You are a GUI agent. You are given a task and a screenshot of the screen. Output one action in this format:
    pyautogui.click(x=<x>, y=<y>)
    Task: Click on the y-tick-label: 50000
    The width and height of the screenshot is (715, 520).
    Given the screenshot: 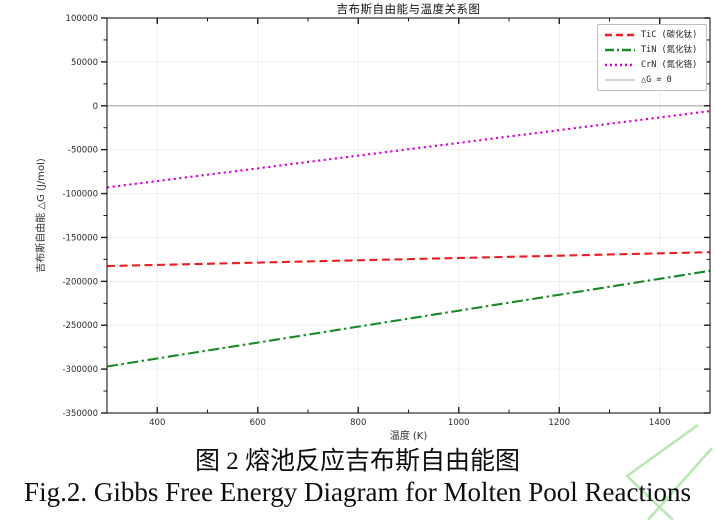 What is the action you would take?
    pyautogui.click(x=84, y=63)
    